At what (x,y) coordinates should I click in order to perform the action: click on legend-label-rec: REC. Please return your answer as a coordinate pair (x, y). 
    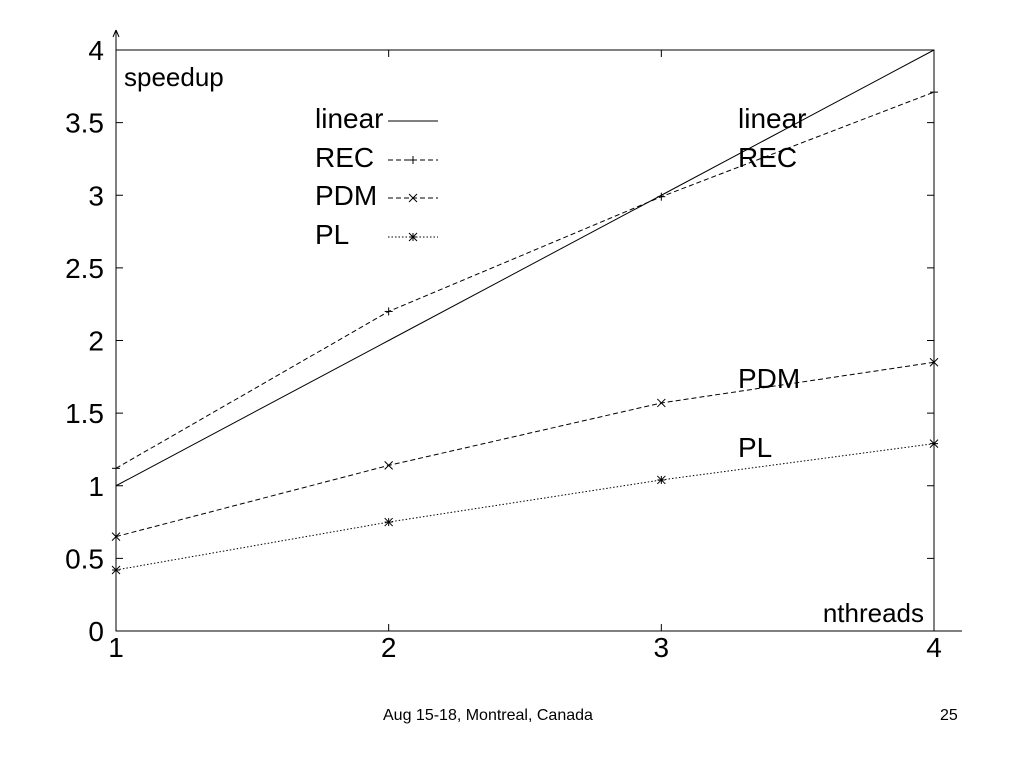
    Looking at the image, I should click on (344, 157).